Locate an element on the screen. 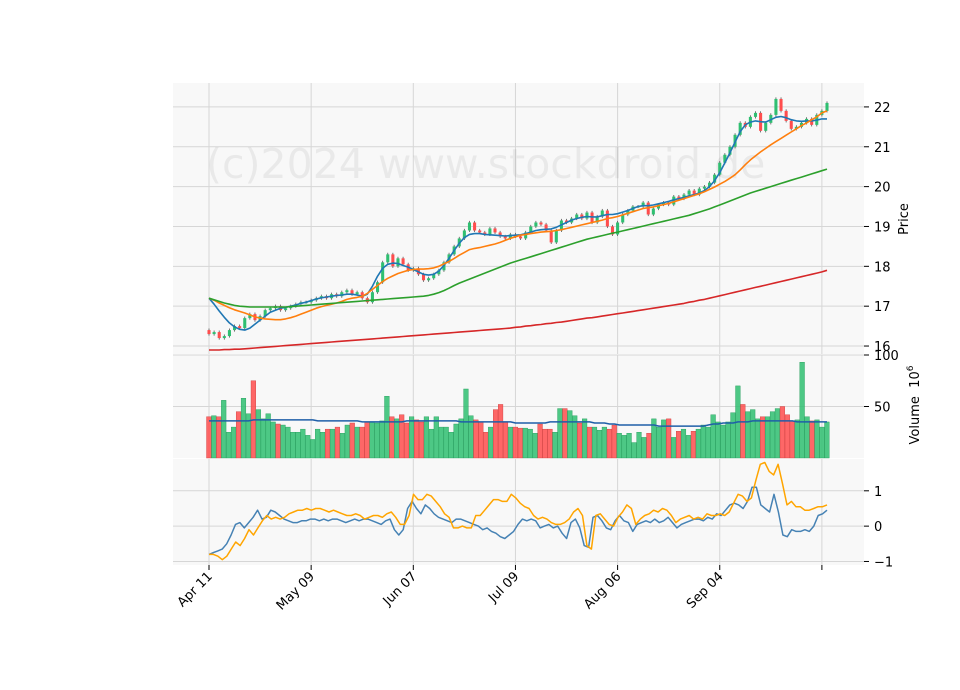 The height and width of the screenshot is (690, 960). x-tick-label: Jul 09 is located at coordinates (503, 587).